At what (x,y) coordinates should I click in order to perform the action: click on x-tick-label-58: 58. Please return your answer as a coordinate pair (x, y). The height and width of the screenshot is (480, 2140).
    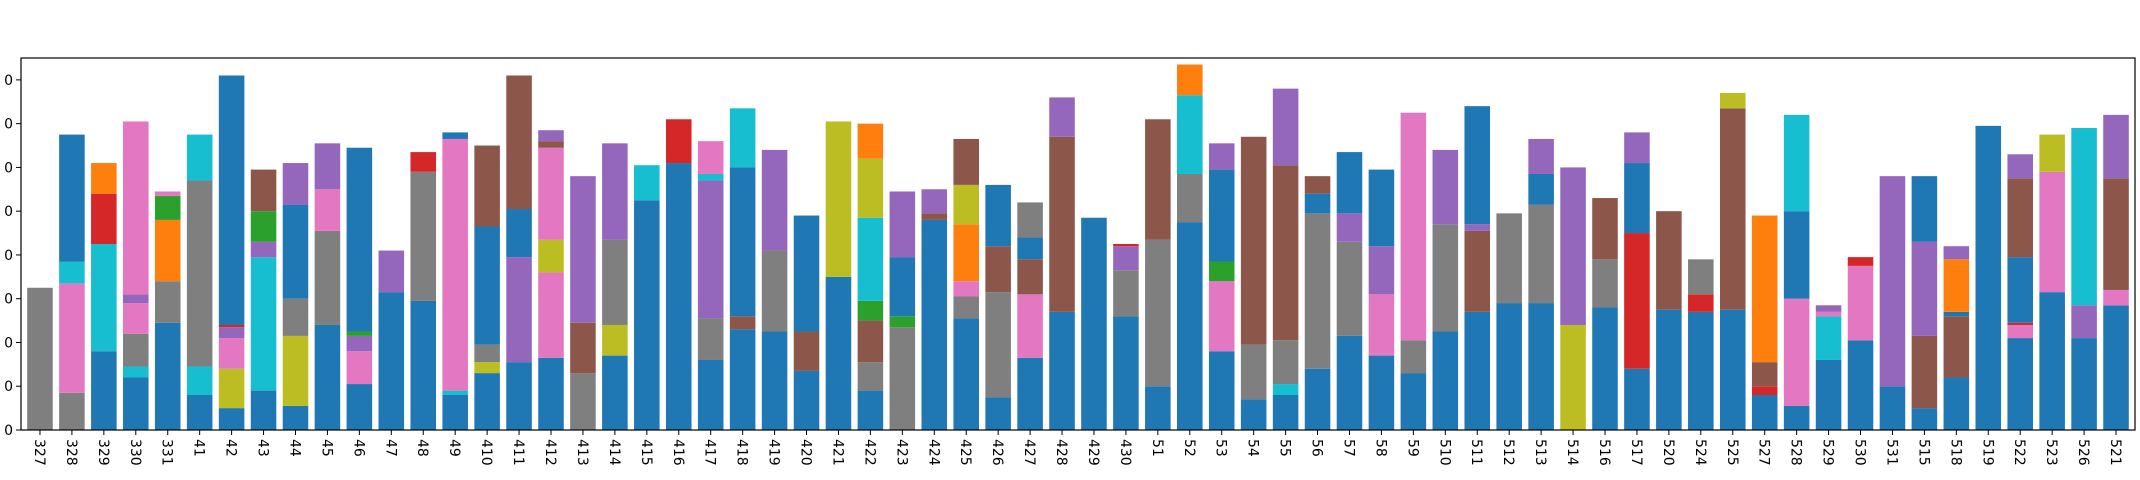
    Looking at the image, I should click on (1380, 448).